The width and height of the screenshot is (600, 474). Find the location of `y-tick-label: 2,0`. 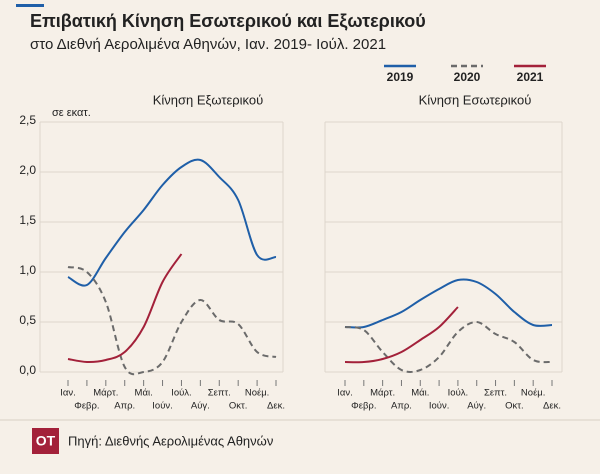

y-tick-label: 2,0 is located at coordinates (27, 170).